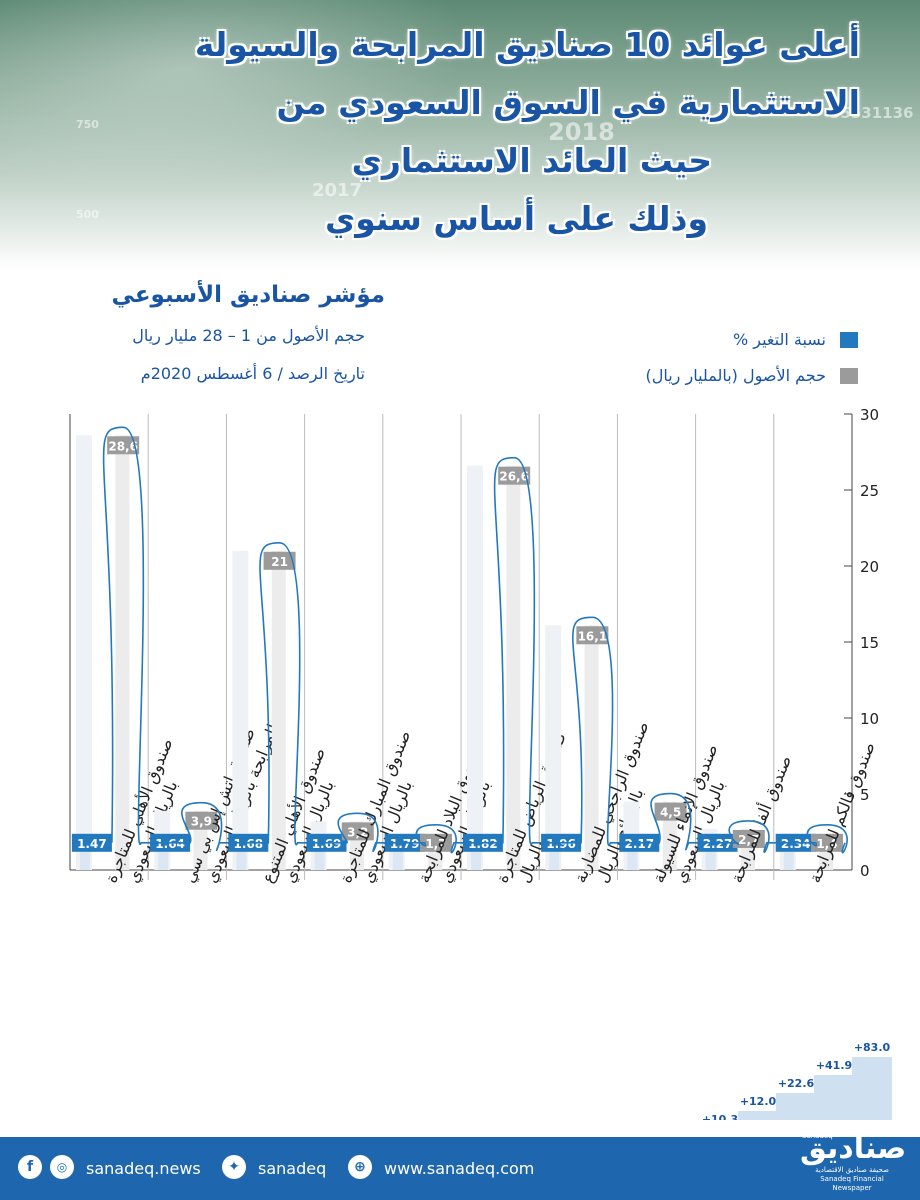  What do you see at coordinates (872, 113) in the screenshot?
I see `background-mark: 35531136` at bounding box center [872, 113].